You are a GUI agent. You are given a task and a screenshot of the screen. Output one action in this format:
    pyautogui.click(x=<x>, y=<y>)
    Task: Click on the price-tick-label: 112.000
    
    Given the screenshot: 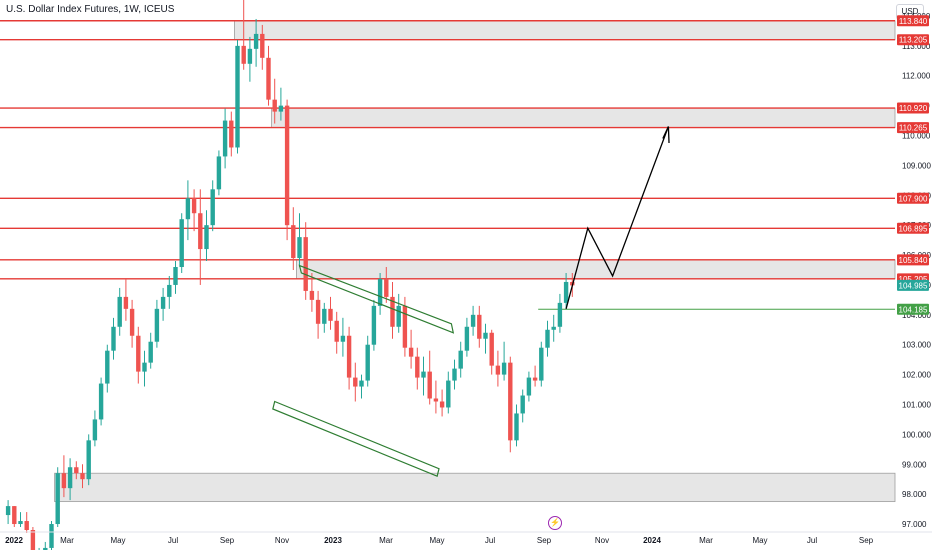 What is the action you would take?
    pyautogui.click(x=916, y=76)
    